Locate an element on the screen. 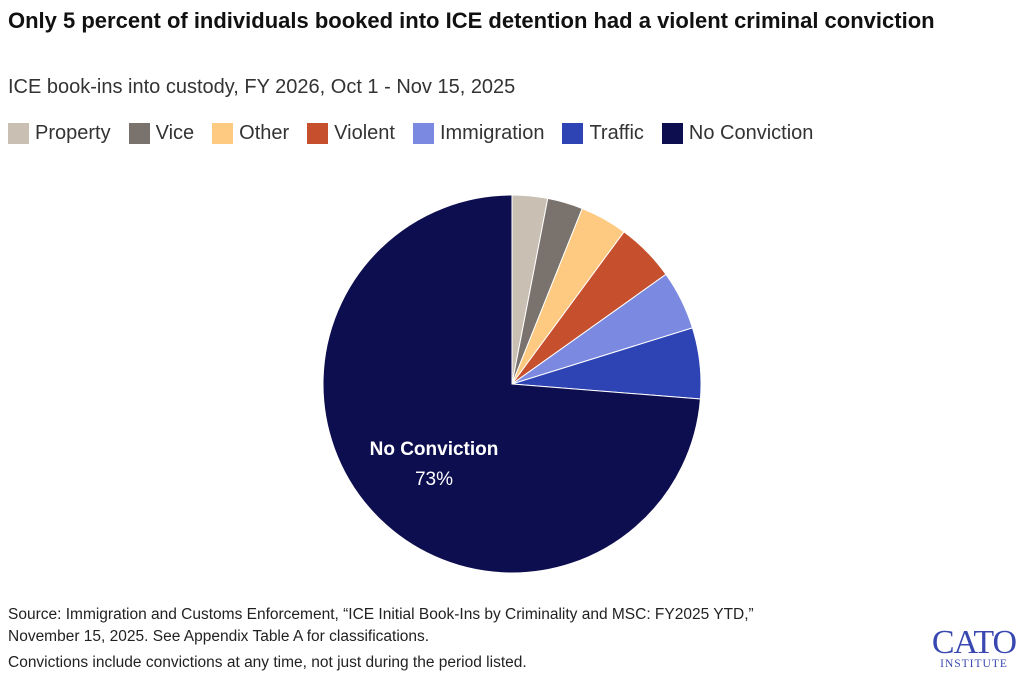 The width and height of the screenshot is (1024, 686). legend-label: Vice is located at coordinates (175, 133).